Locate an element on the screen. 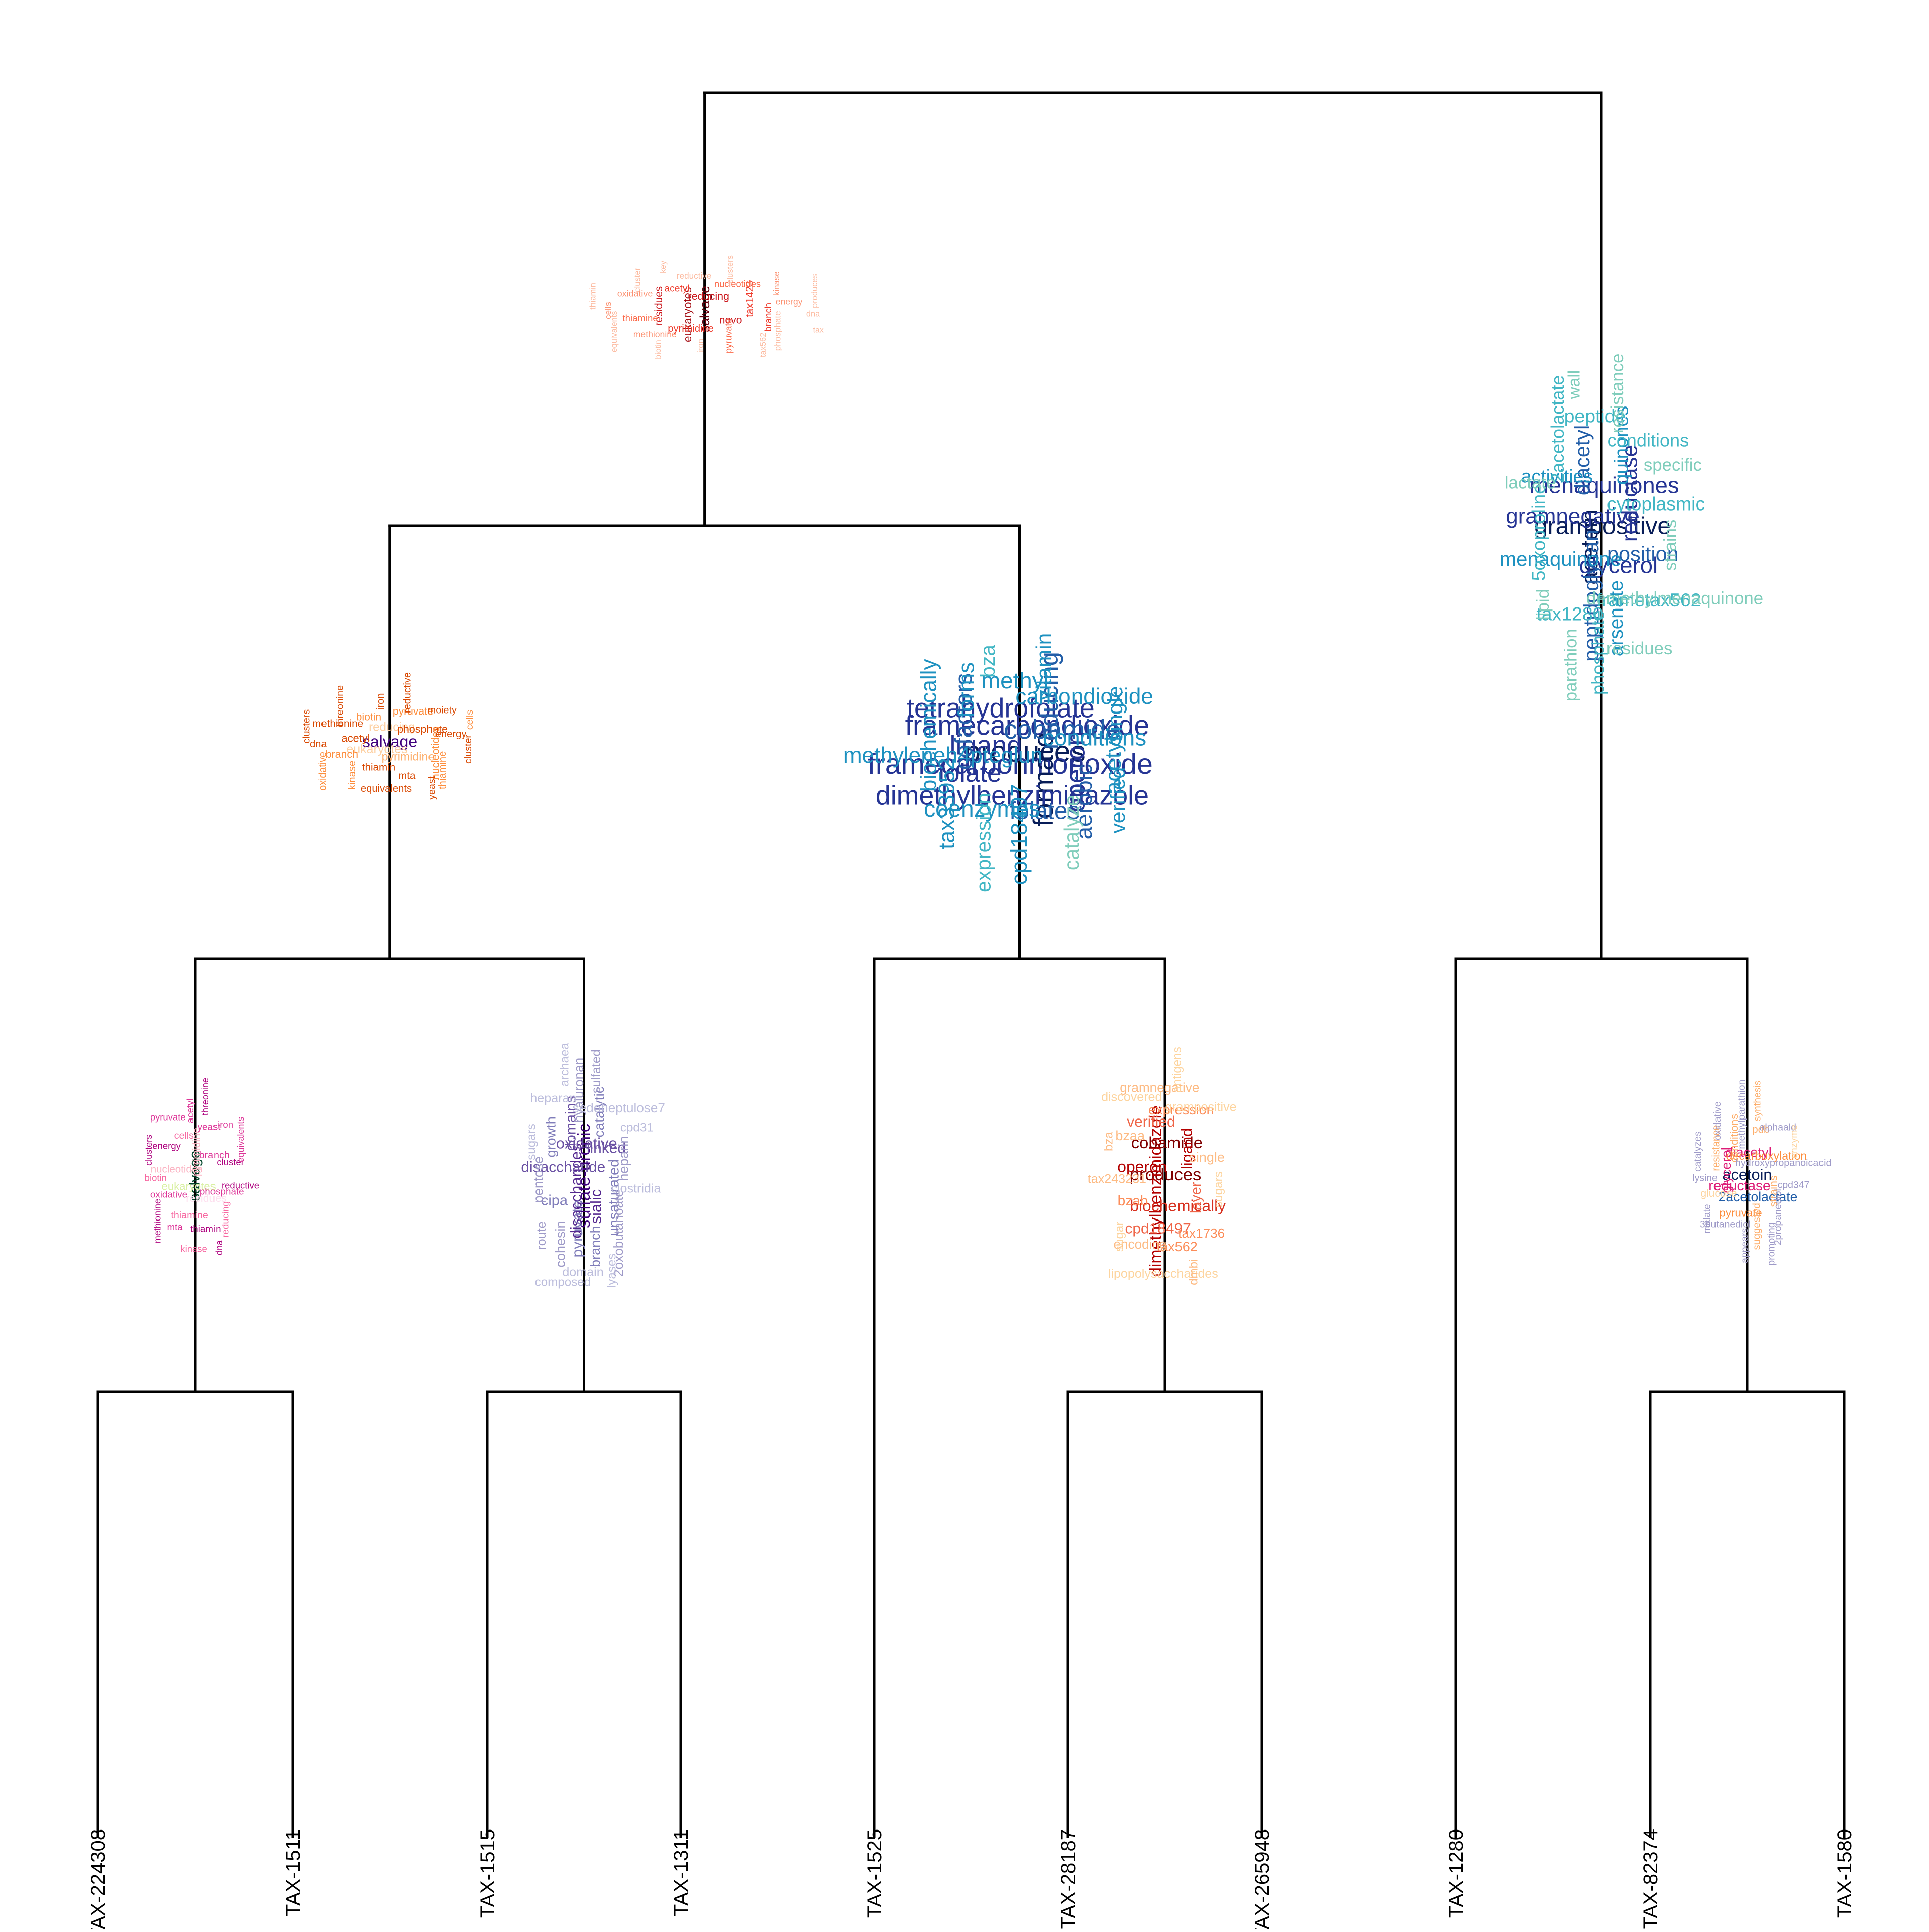 This screenshot has width=1929, height=1932. leaf-label: TAX-1525 is located at coordinates (875, 1873).